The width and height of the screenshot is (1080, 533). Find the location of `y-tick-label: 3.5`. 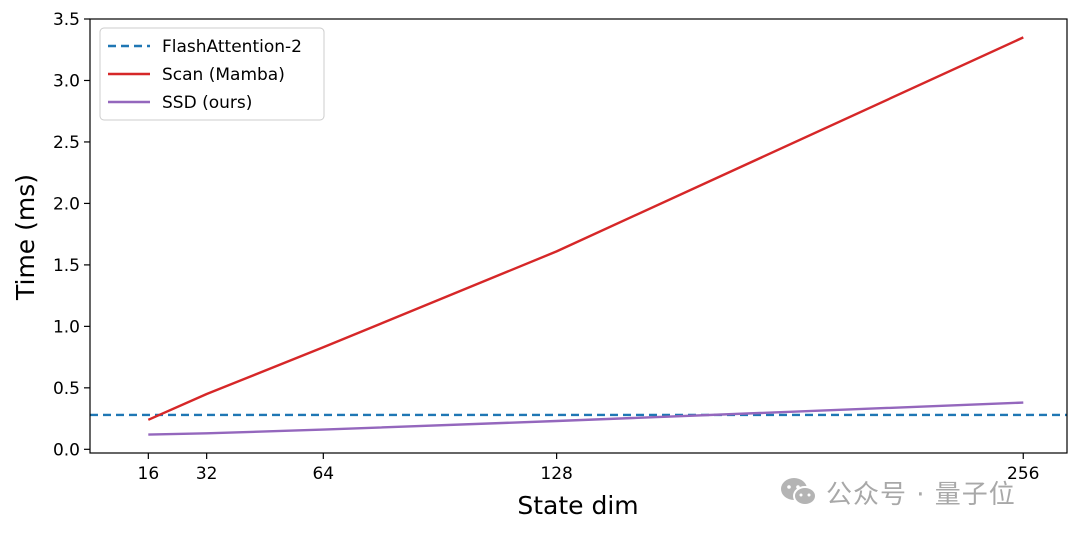

y-tick-label: 3.5 is located at coordinates (66, 20).